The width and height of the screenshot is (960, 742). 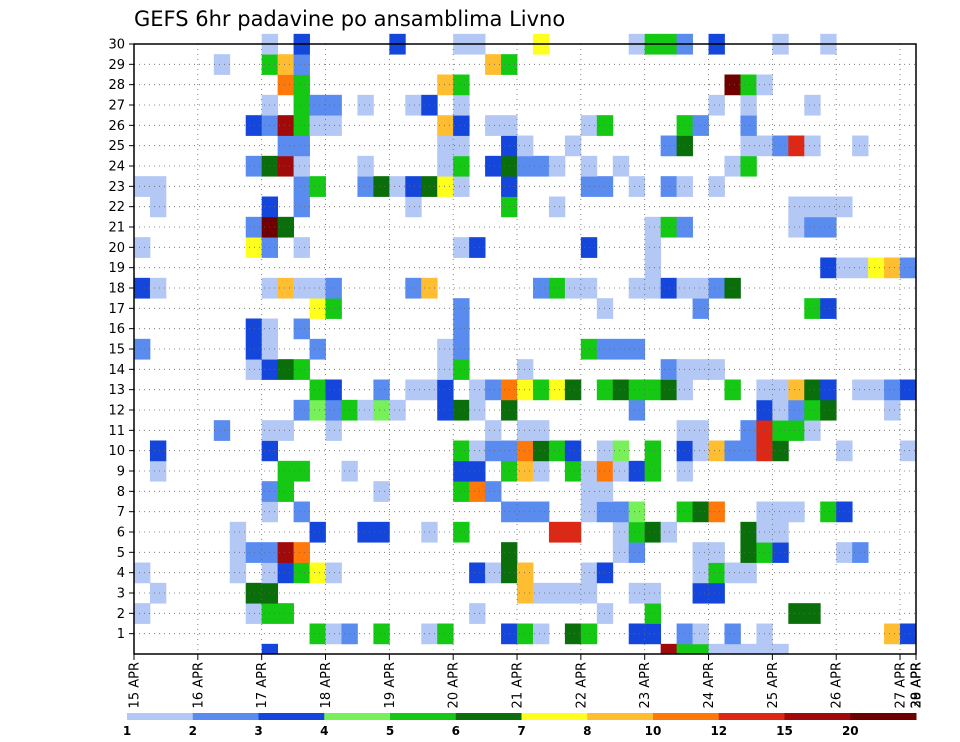 What do you see at coordinates (116, 146) in the screenshot?
I see `y-tick-label: 25` at bounding box center [116, 146].